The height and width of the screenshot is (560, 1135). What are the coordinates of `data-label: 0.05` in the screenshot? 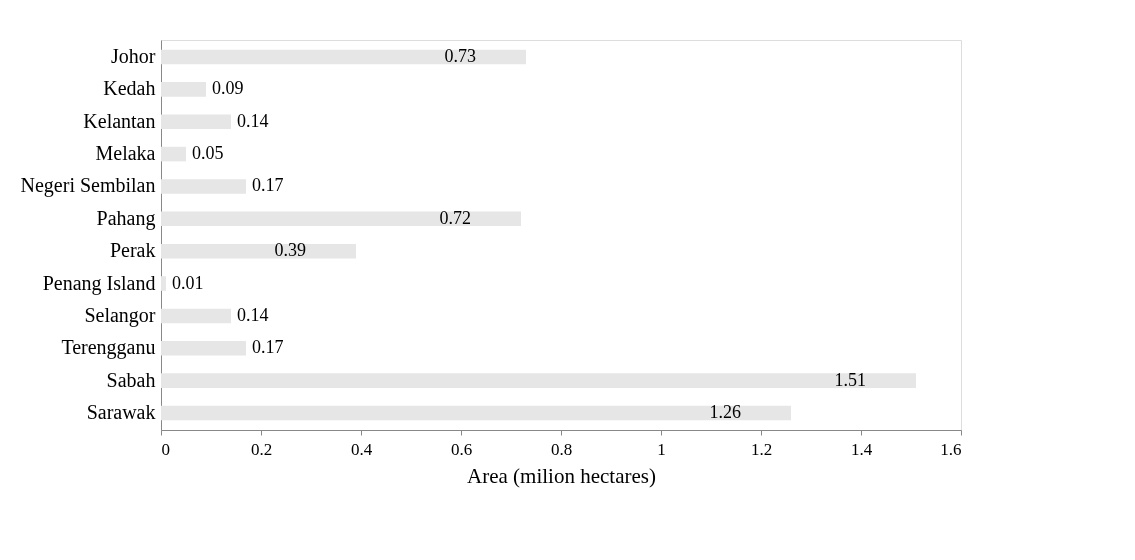 It's located at (208, 153).